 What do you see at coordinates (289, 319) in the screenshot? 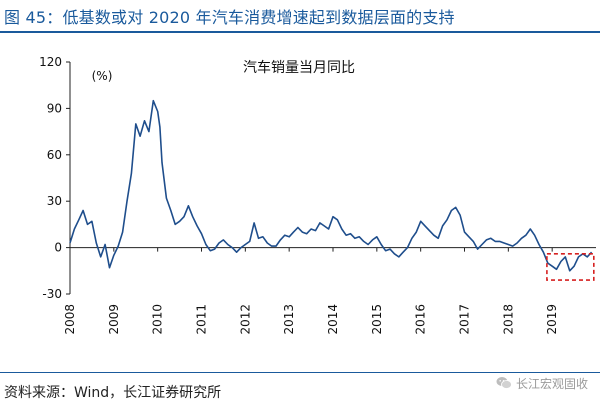
I see `x-tick-label: 2013` at bounding box center [289, 319].